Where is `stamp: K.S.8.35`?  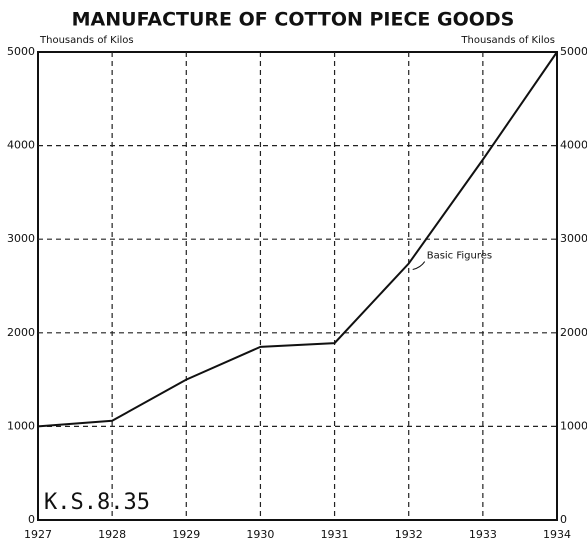 stamp: K.S.8.35 is located at coordinates (97, 502).